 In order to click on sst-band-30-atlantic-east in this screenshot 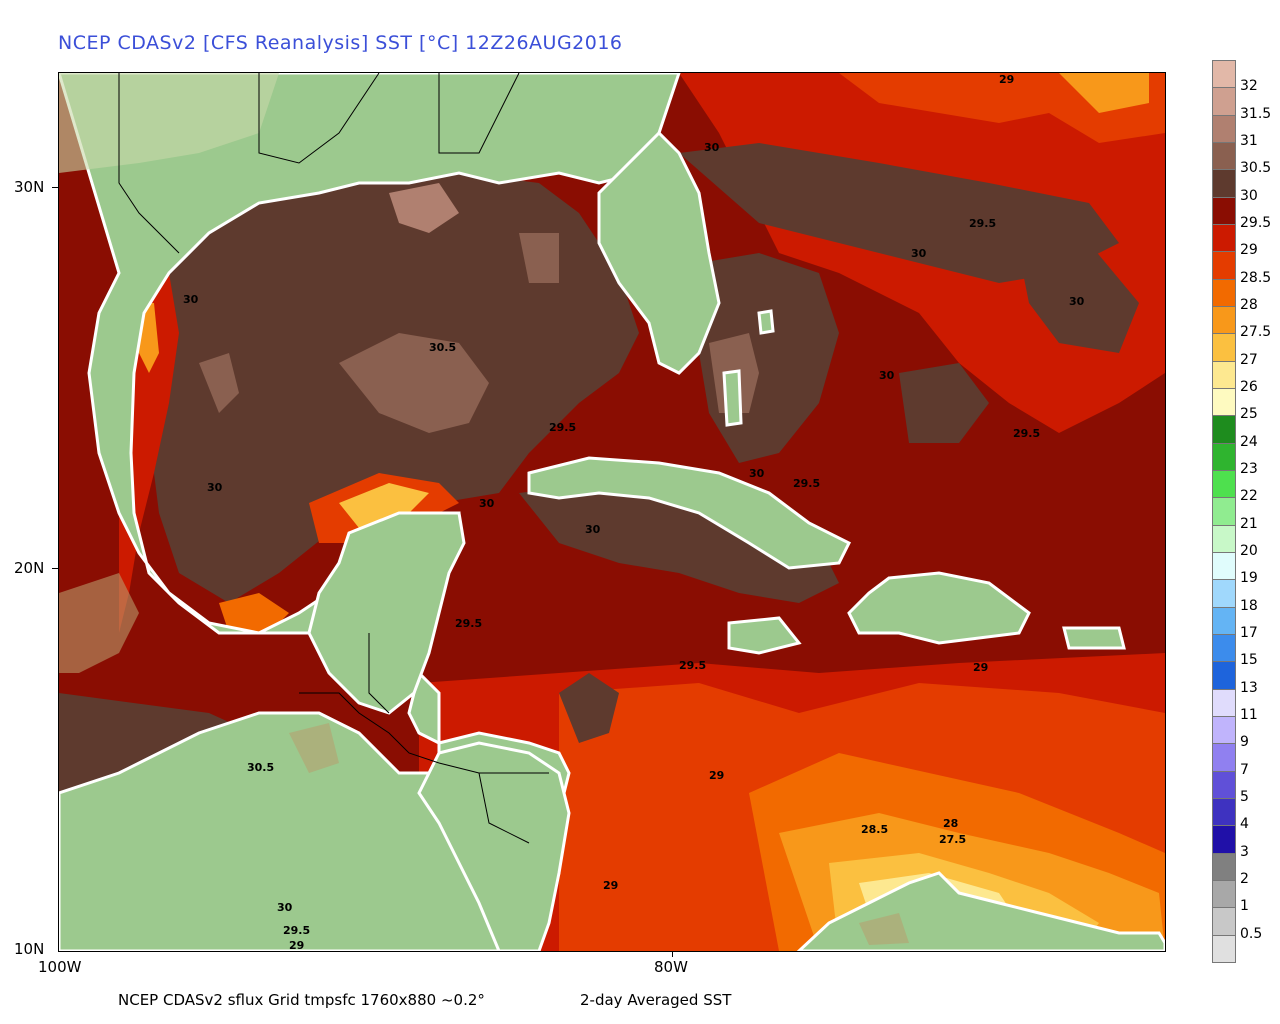, I will do `click(1079, 298)`.